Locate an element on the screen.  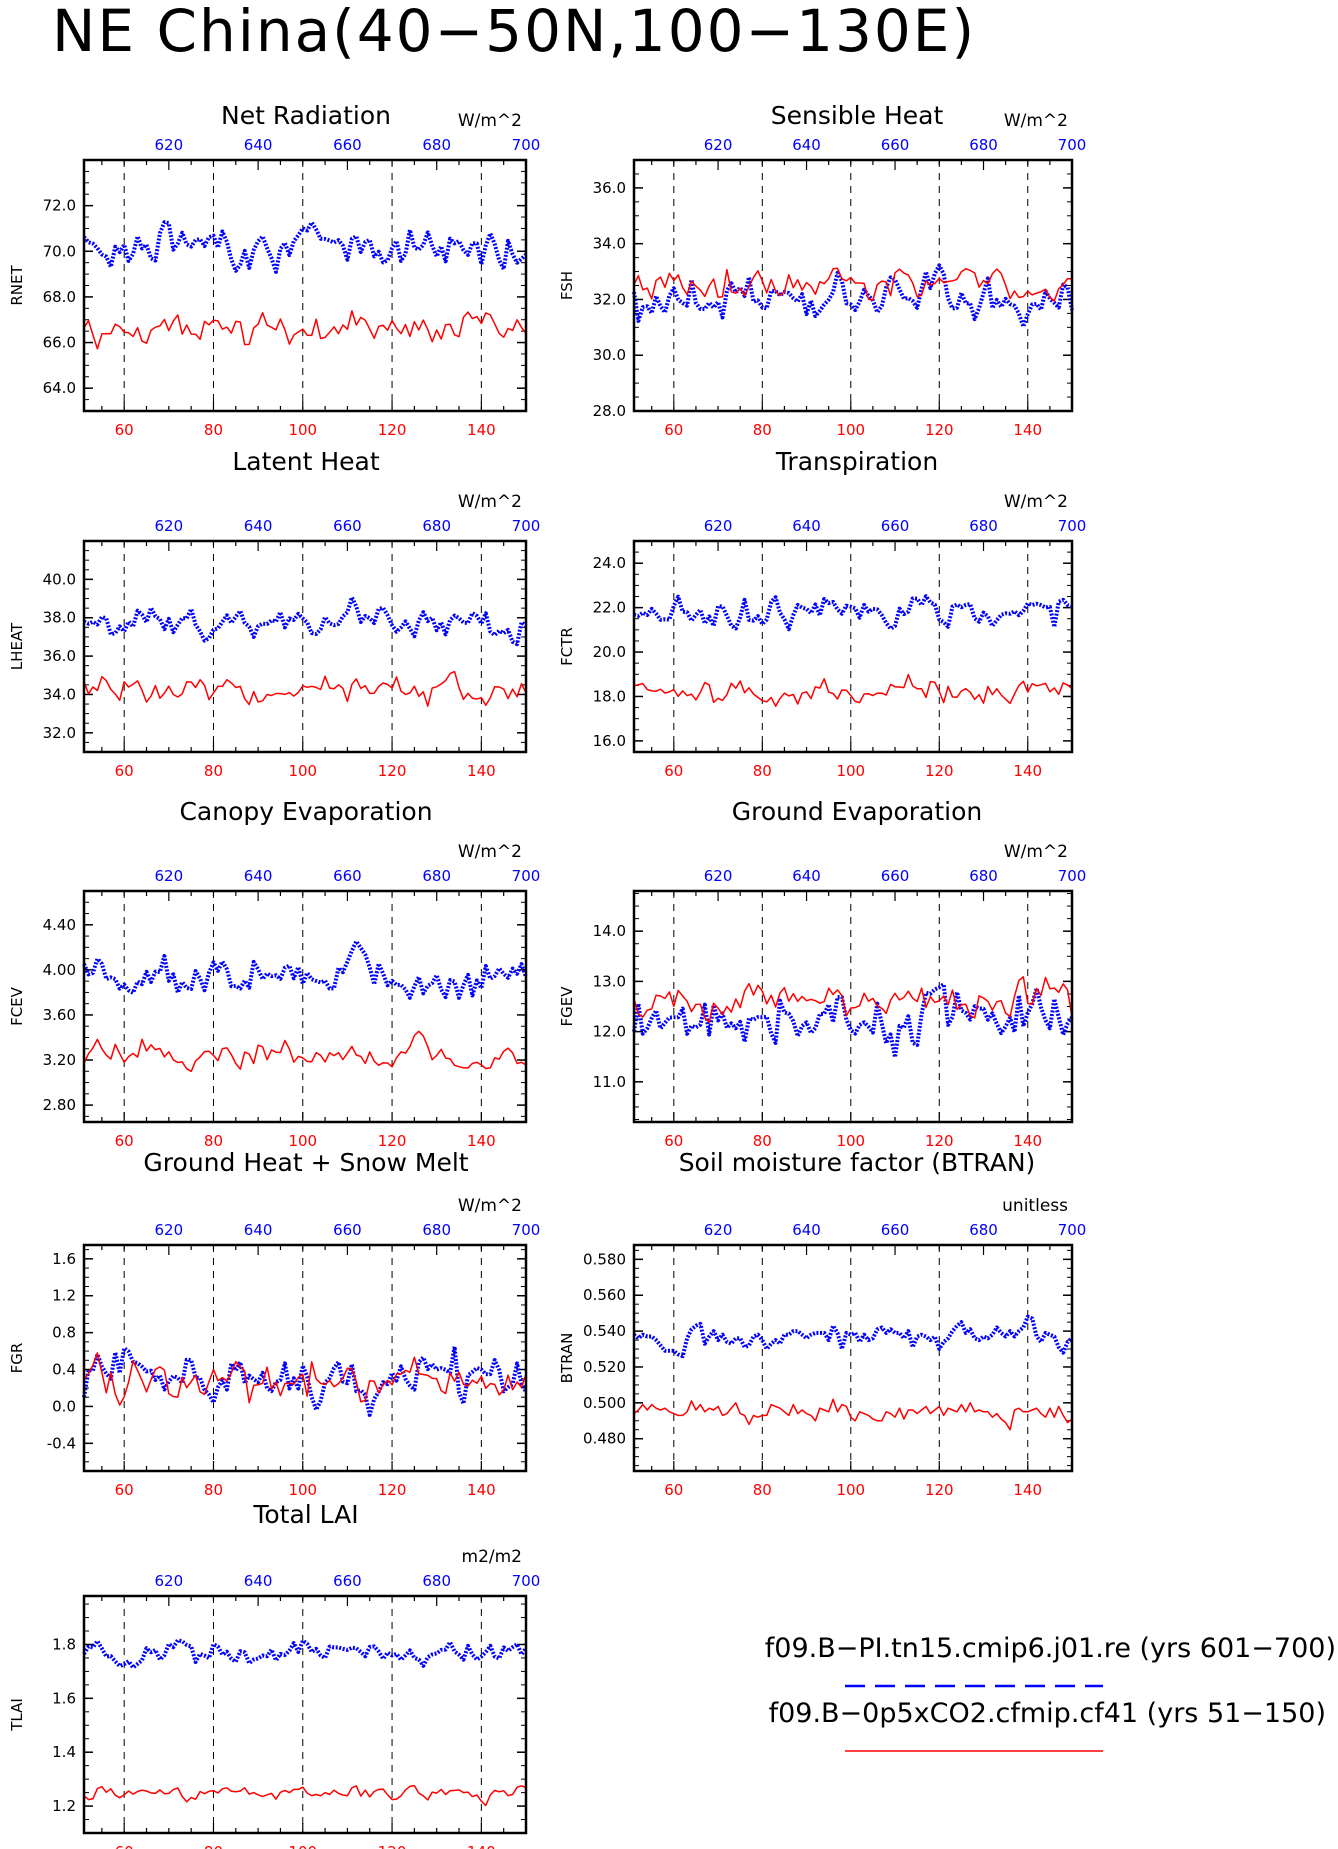
y-tick-label: 0.8 is located at coordinates (64, 1333).